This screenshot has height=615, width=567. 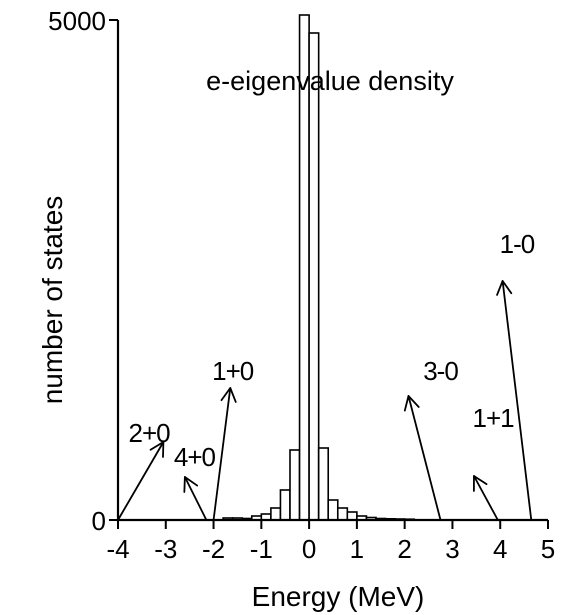 What do you see at coordinates (195, 457) in the screenshot?
I see `annotation-label: 4+0` at bounding box center [195, 457].